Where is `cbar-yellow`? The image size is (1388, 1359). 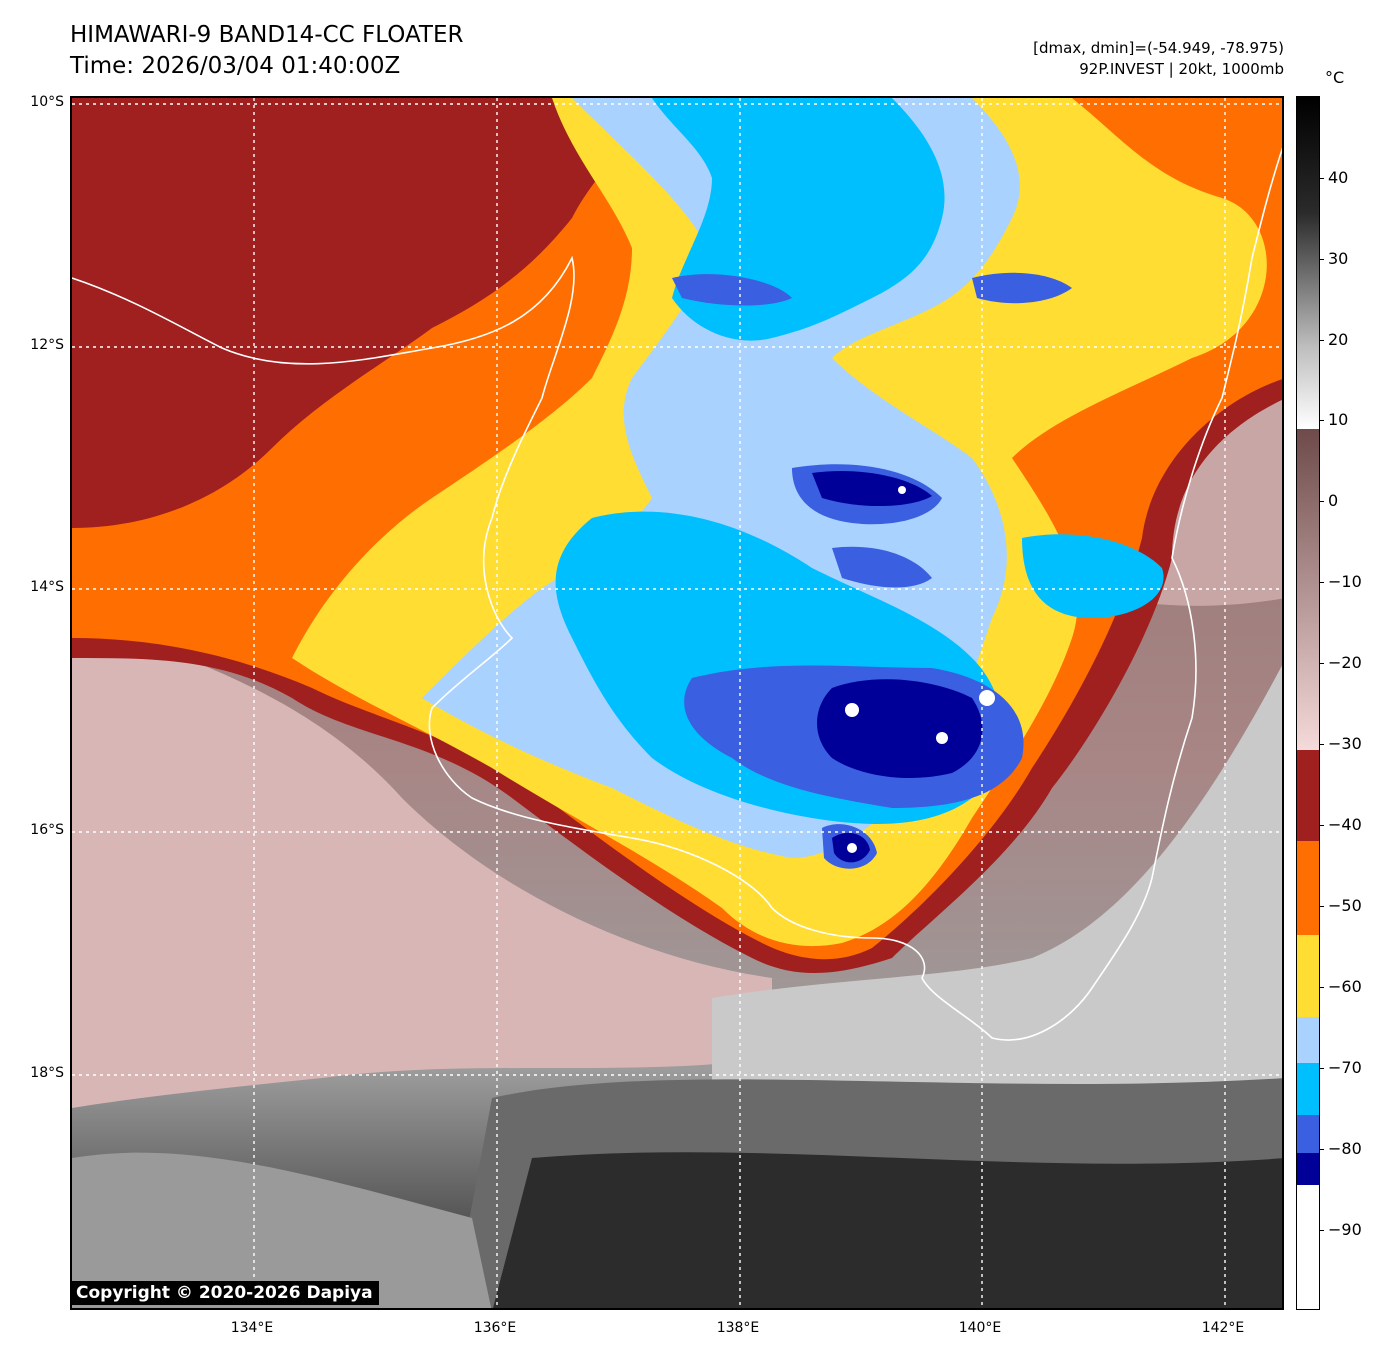 cbar-yellow is located at coordinates (1308, 976).